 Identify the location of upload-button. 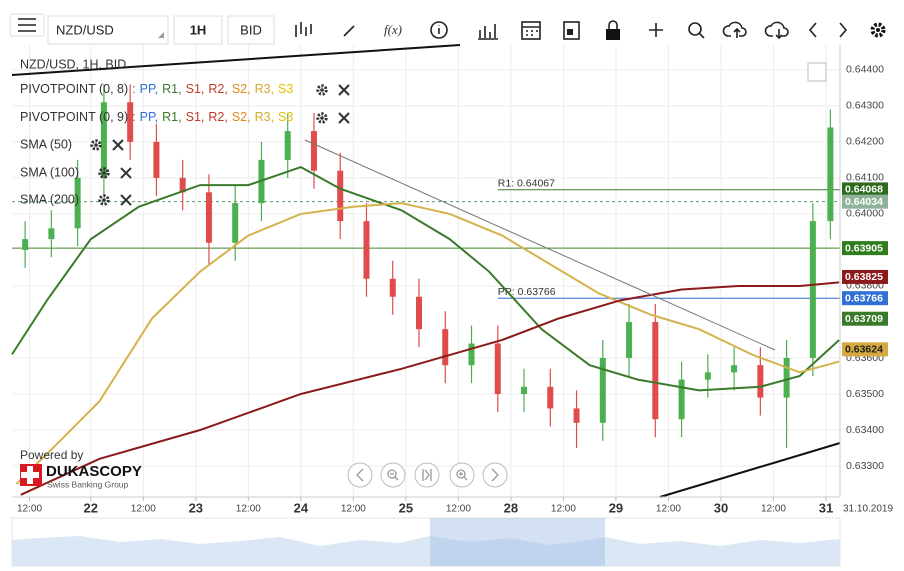
(734, 29).